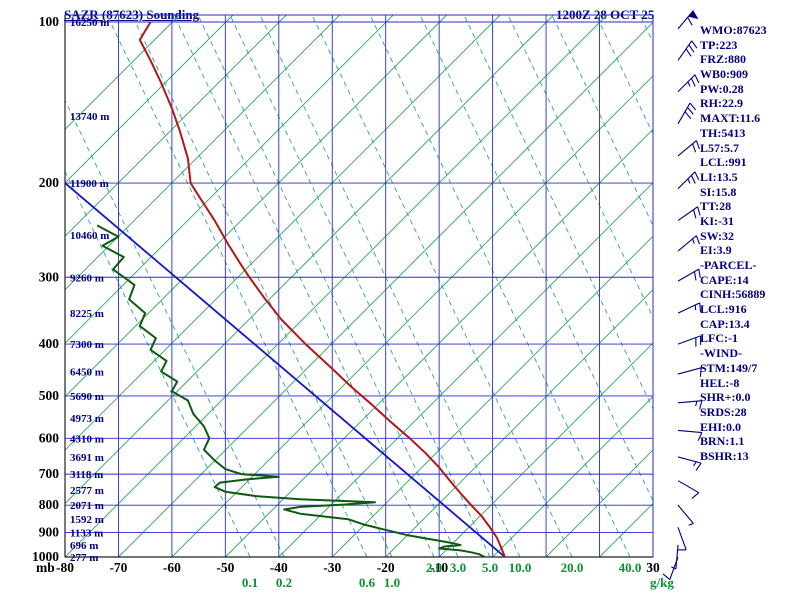 This screenshot has width=800, height=600. I want to click on svg-text: 2577 m, so click(87, 491).